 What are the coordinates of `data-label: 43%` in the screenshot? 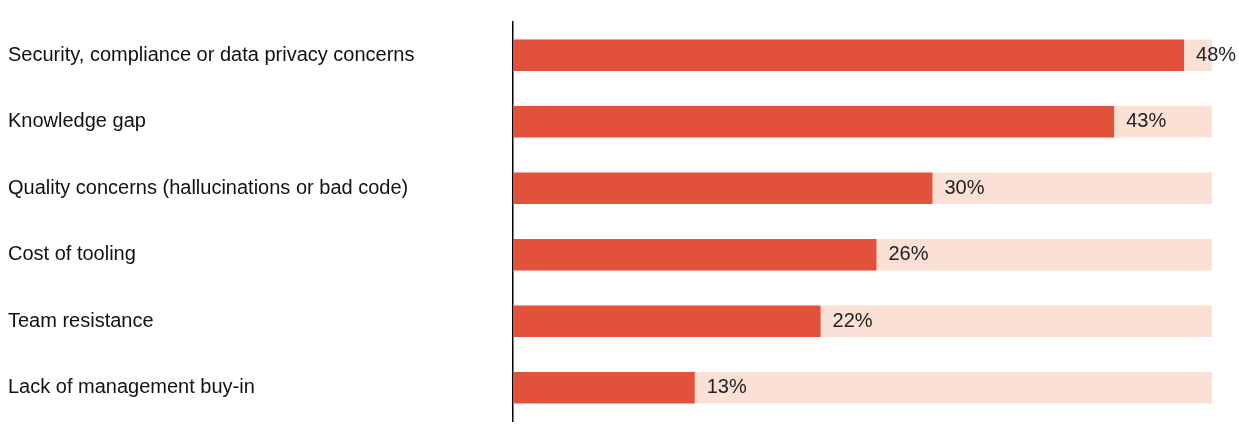 It's located at (1146, 120).